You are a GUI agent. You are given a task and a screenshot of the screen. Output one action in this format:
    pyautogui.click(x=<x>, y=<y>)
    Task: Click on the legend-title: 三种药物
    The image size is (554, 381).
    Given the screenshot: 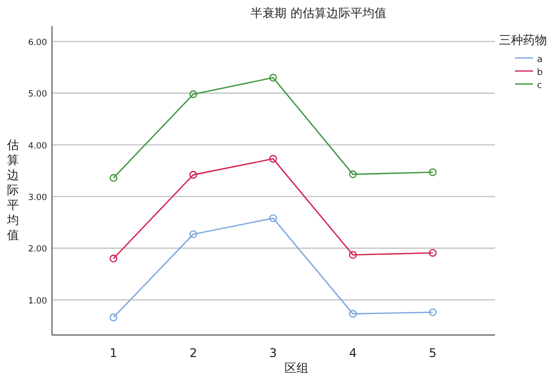 What is the action you would take?
    pyautogui.click(x=523, y=40)
    